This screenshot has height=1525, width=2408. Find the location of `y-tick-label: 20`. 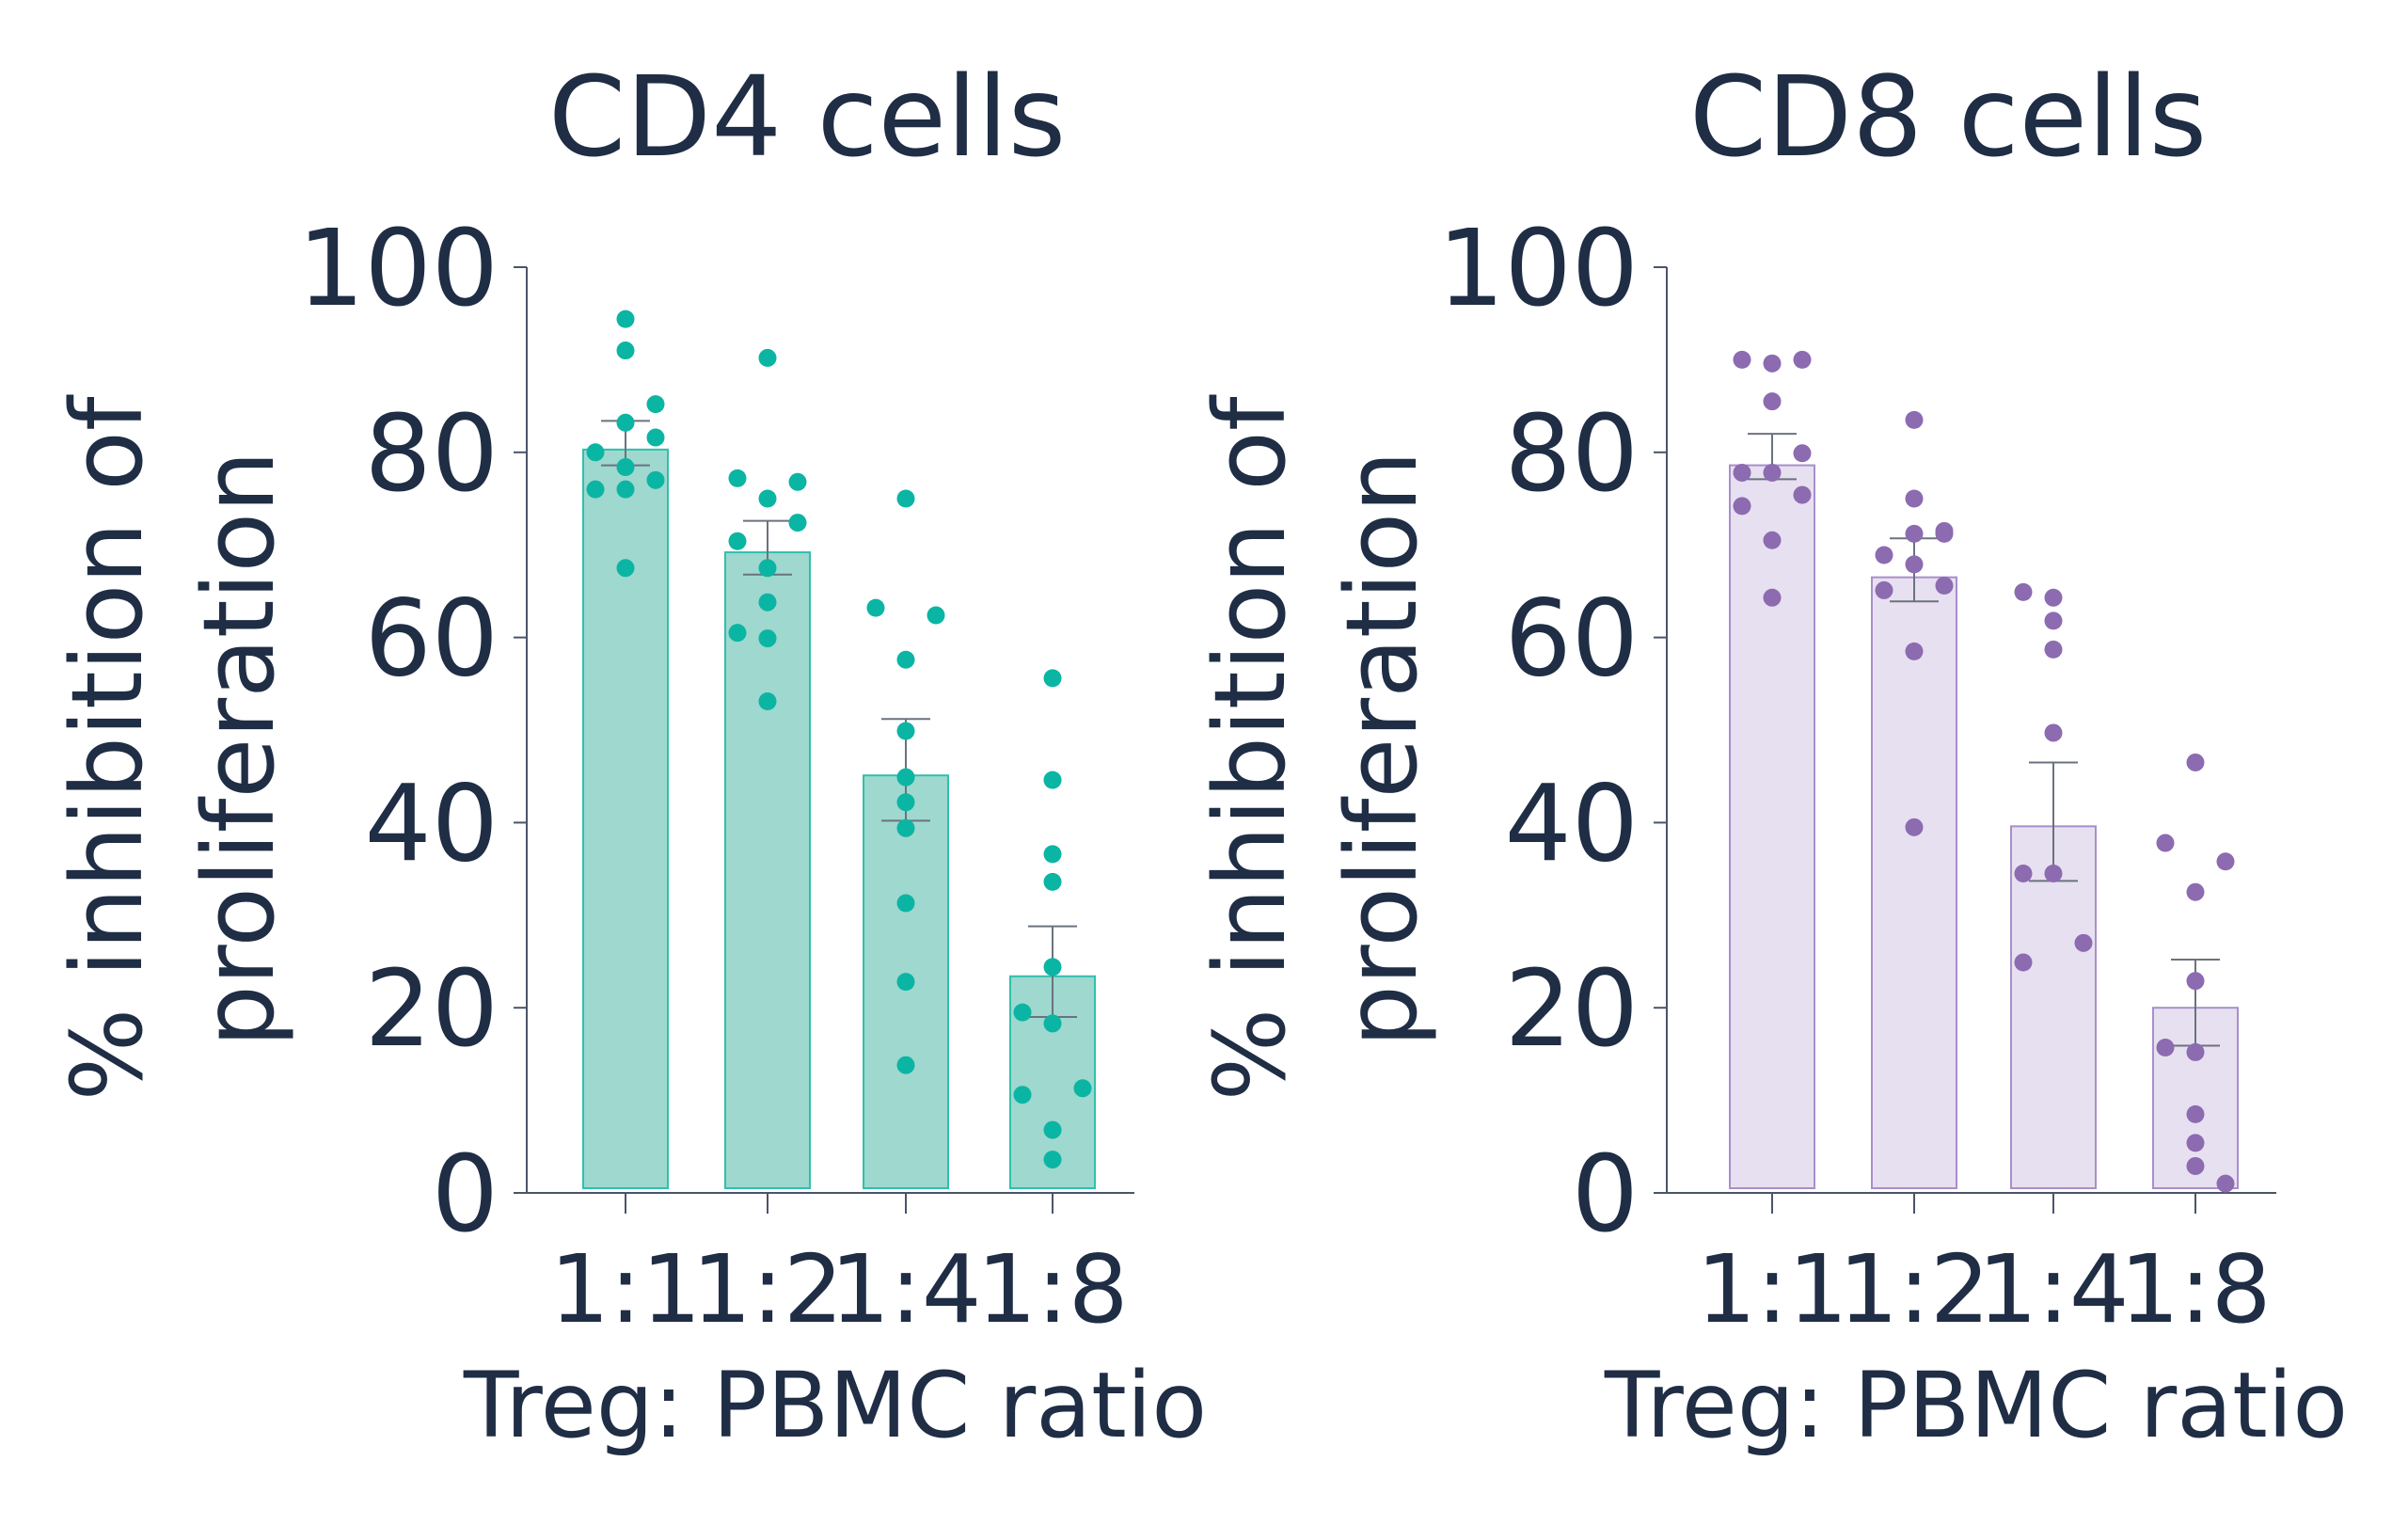

y-tick-label: 20 is located at coordinates (1572, 1009).